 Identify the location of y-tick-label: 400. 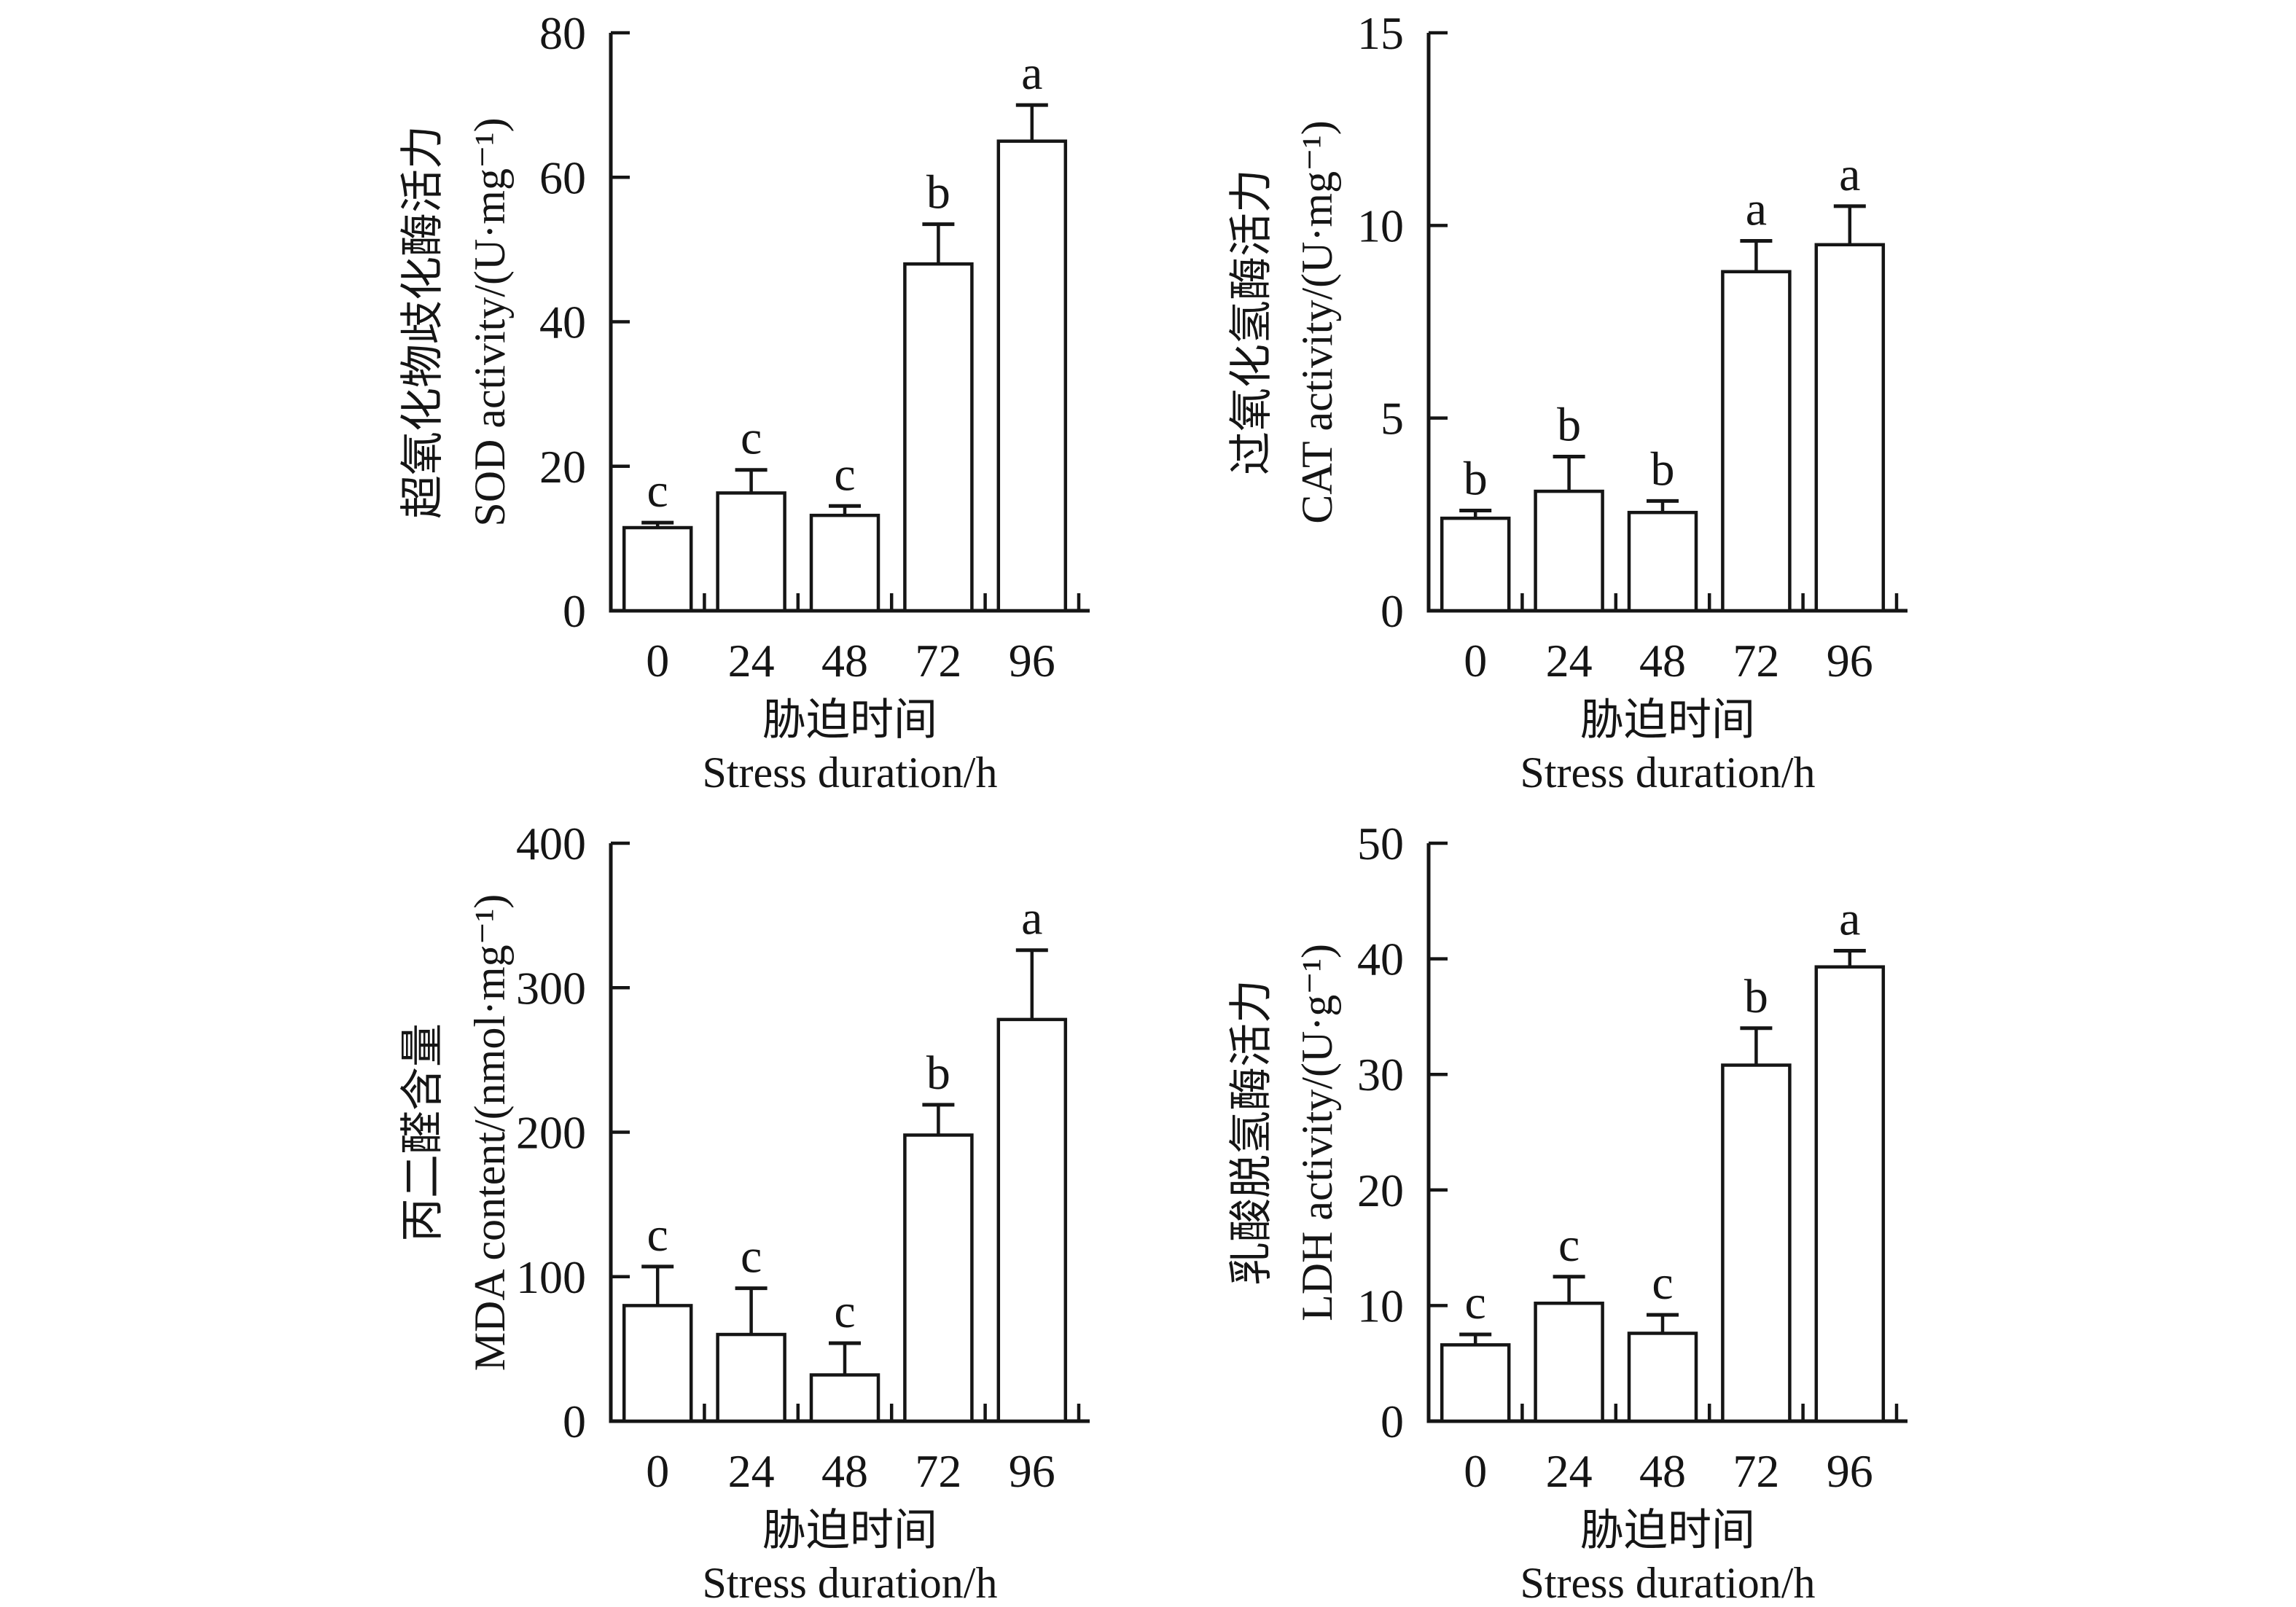
(551, 843).